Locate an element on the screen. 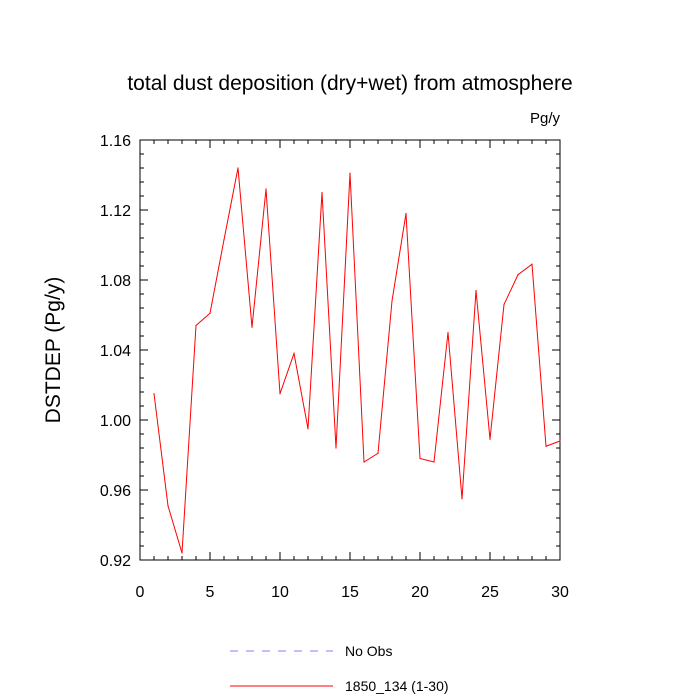 This screenshot has width=700, height=700. x-tick-label: 10 is located at coordinates (280, 592).